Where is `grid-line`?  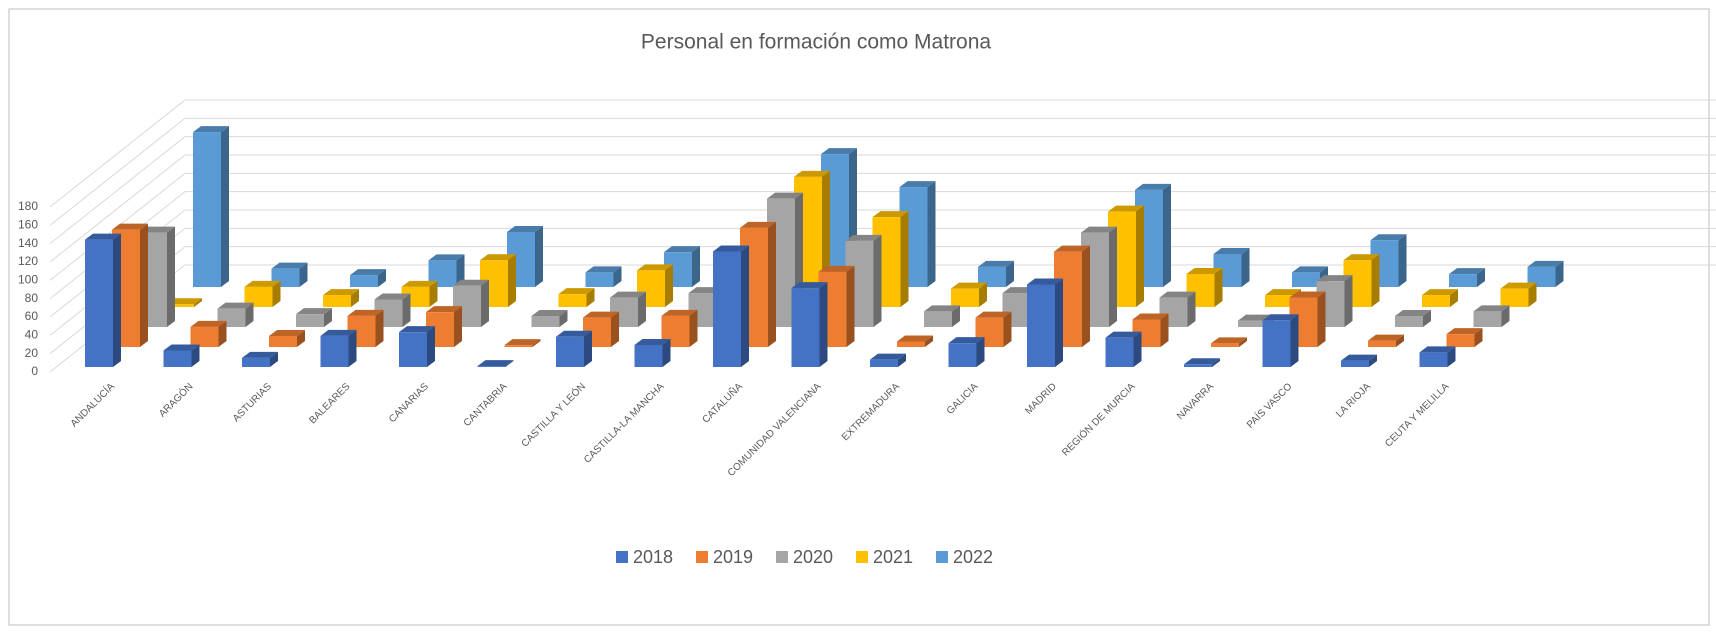
grid-line is located at coordinates (117, 153).